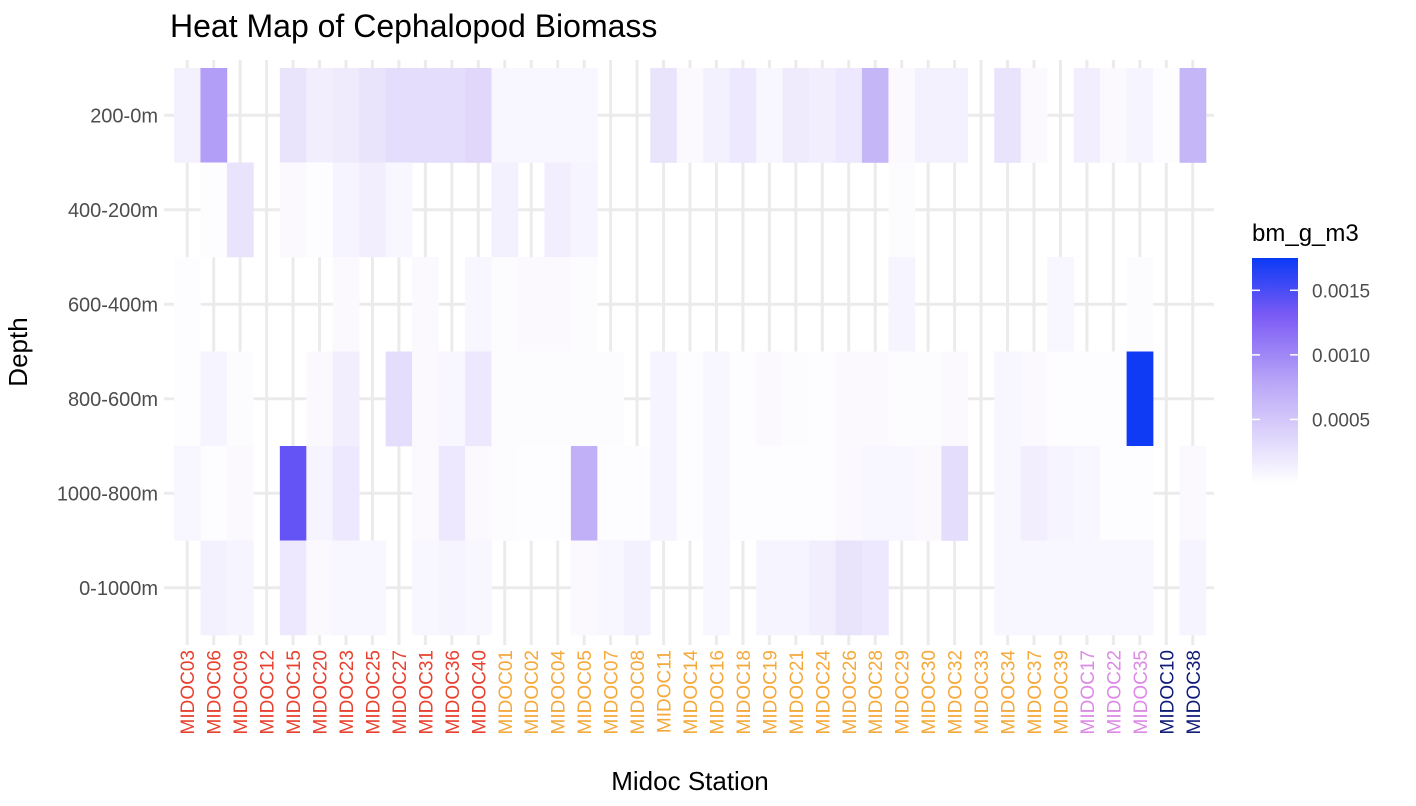  Describe the element at coordinates (903, 692) in the screenshot. I see `x-tick-label: MIDOC29` at that location.